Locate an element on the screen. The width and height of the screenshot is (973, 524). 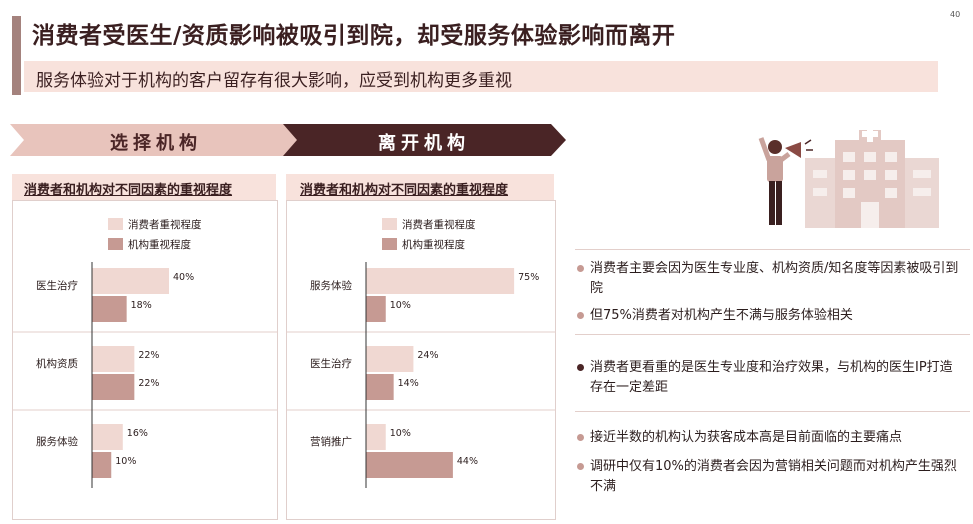
bullet-item: 消费者主要会因为医生专业度、机构资质/知名度等因素被吸引到院 is located at coordinates (768, 279).